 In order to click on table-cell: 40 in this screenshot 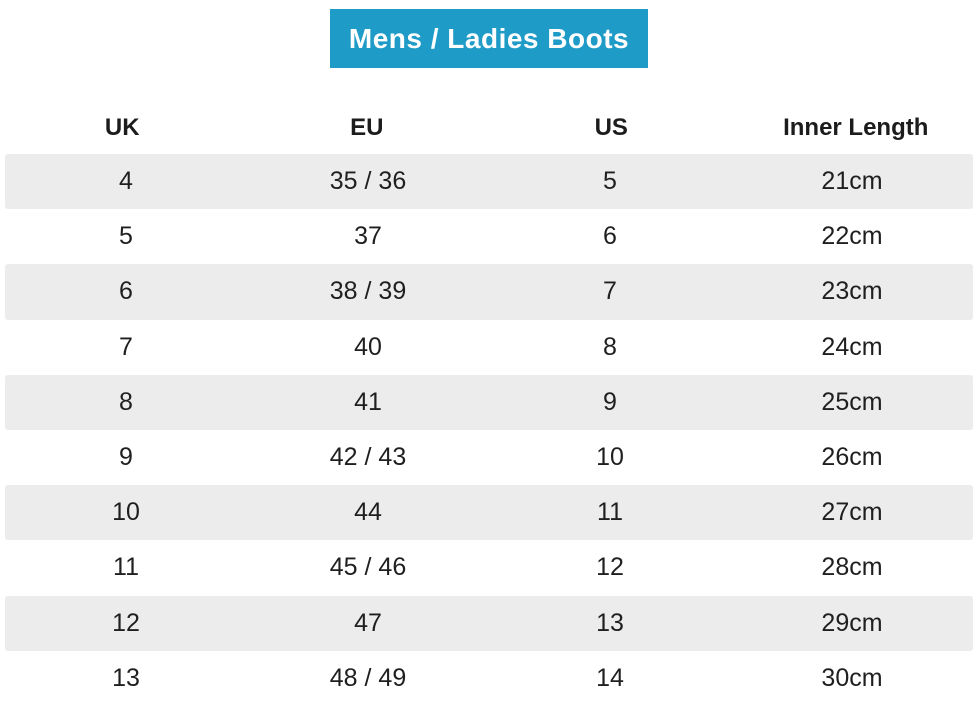, I will do `click(368, 346)`.